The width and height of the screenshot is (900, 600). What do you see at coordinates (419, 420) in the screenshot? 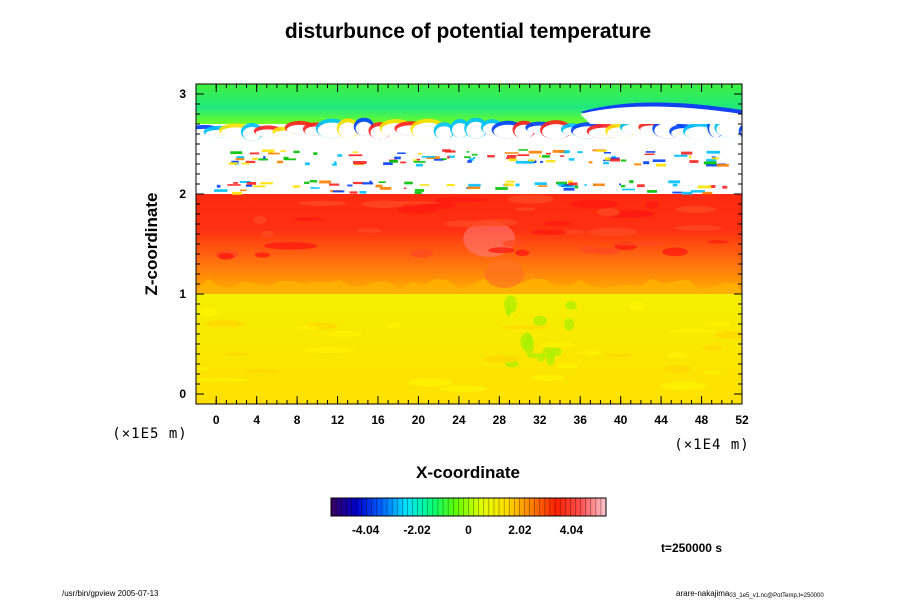
I see `x-tick-label: 20` at bounding box center [419, 420].